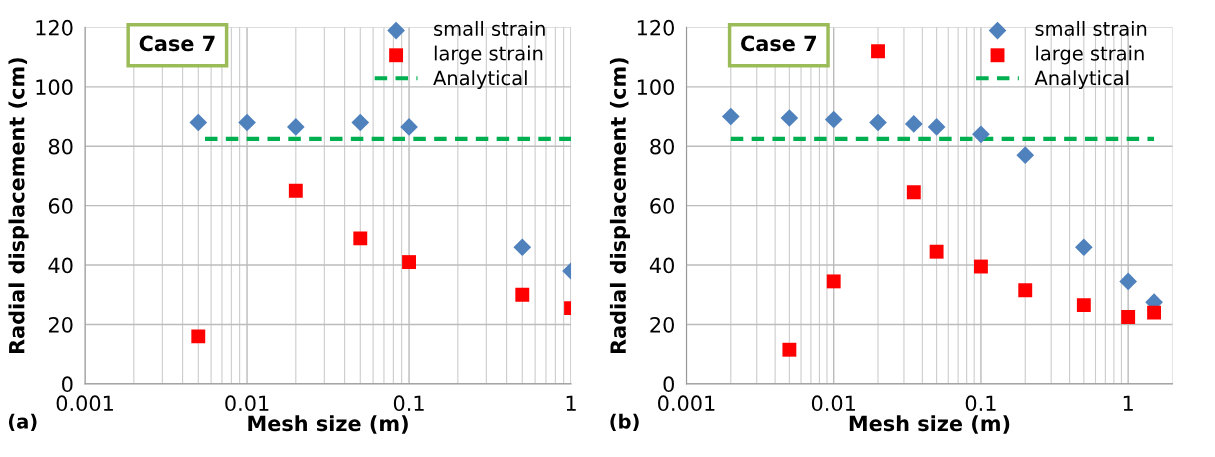 The image size is (1215, 457). What do you see at coordinates (624, 422) in the screenshot?
I see `text: (b)` at bounding box center [624, 422].